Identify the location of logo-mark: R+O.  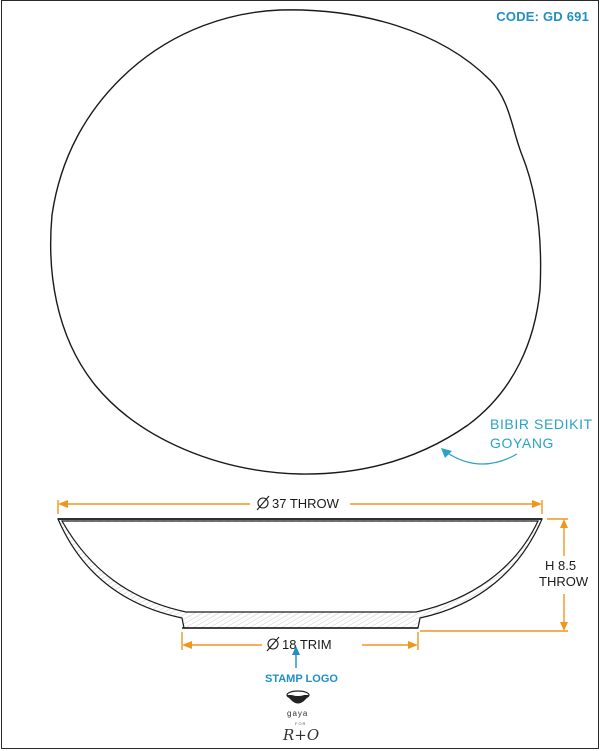
(301, 735).